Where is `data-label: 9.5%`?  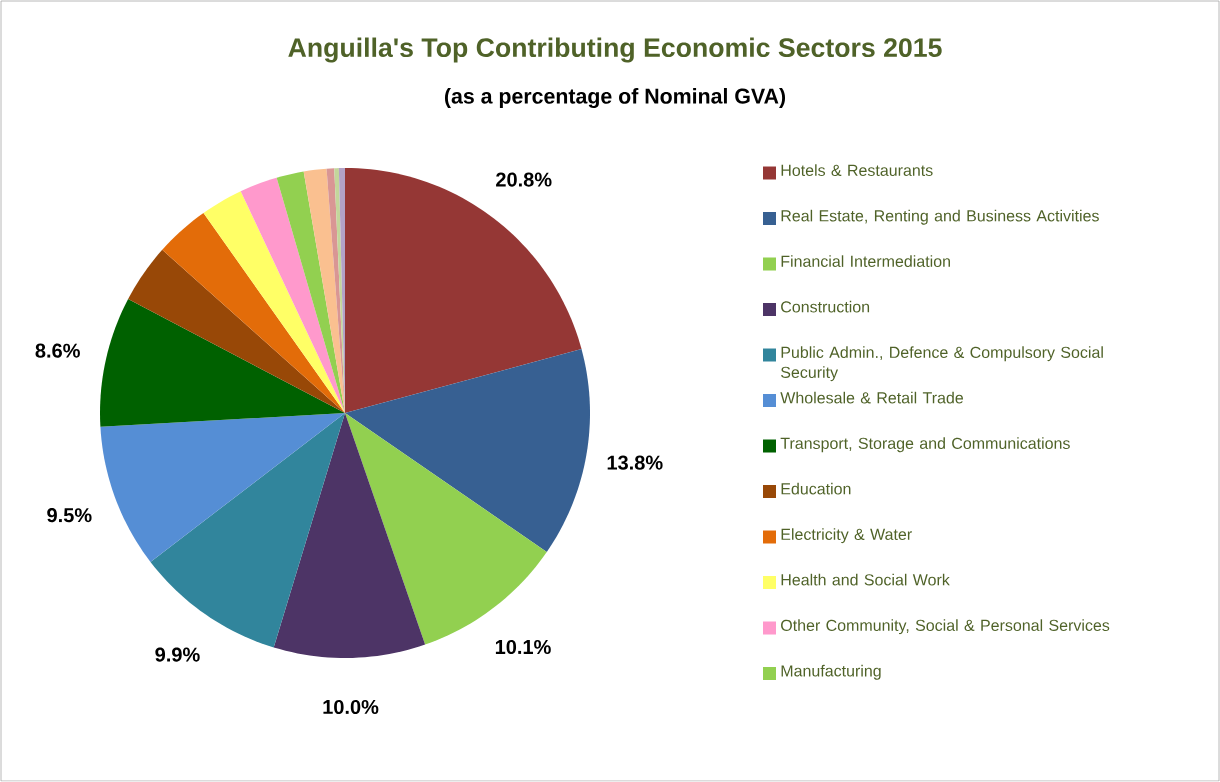 data-label: 9.5% is located at coordinates (69, 515).